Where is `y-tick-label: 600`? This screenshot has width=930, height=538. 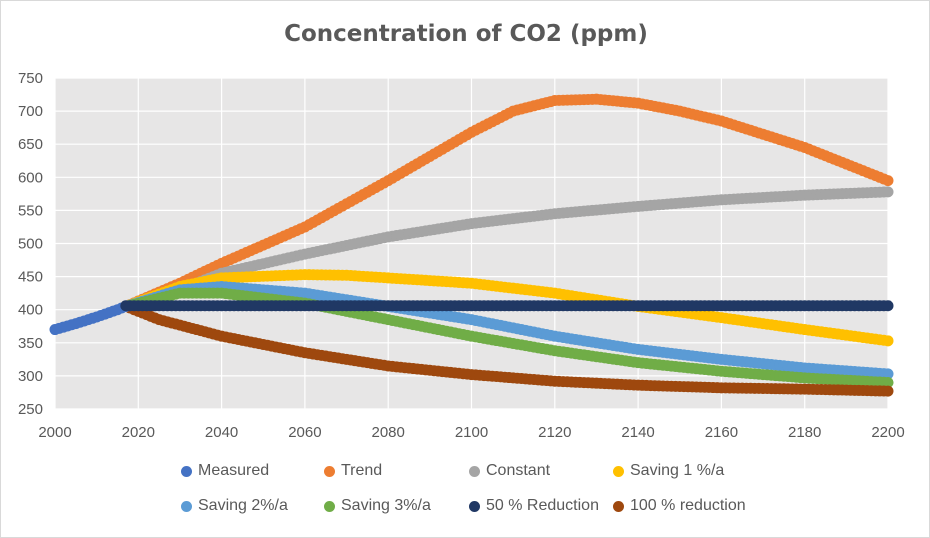 y-tick-label: 600 is located at coordinates (30, 177).